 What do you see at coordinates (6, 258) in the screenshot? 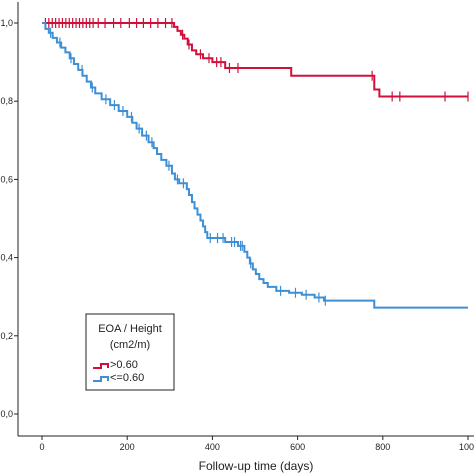
I see `y-tick-label: 0,4` at bounding box center [6, 258].